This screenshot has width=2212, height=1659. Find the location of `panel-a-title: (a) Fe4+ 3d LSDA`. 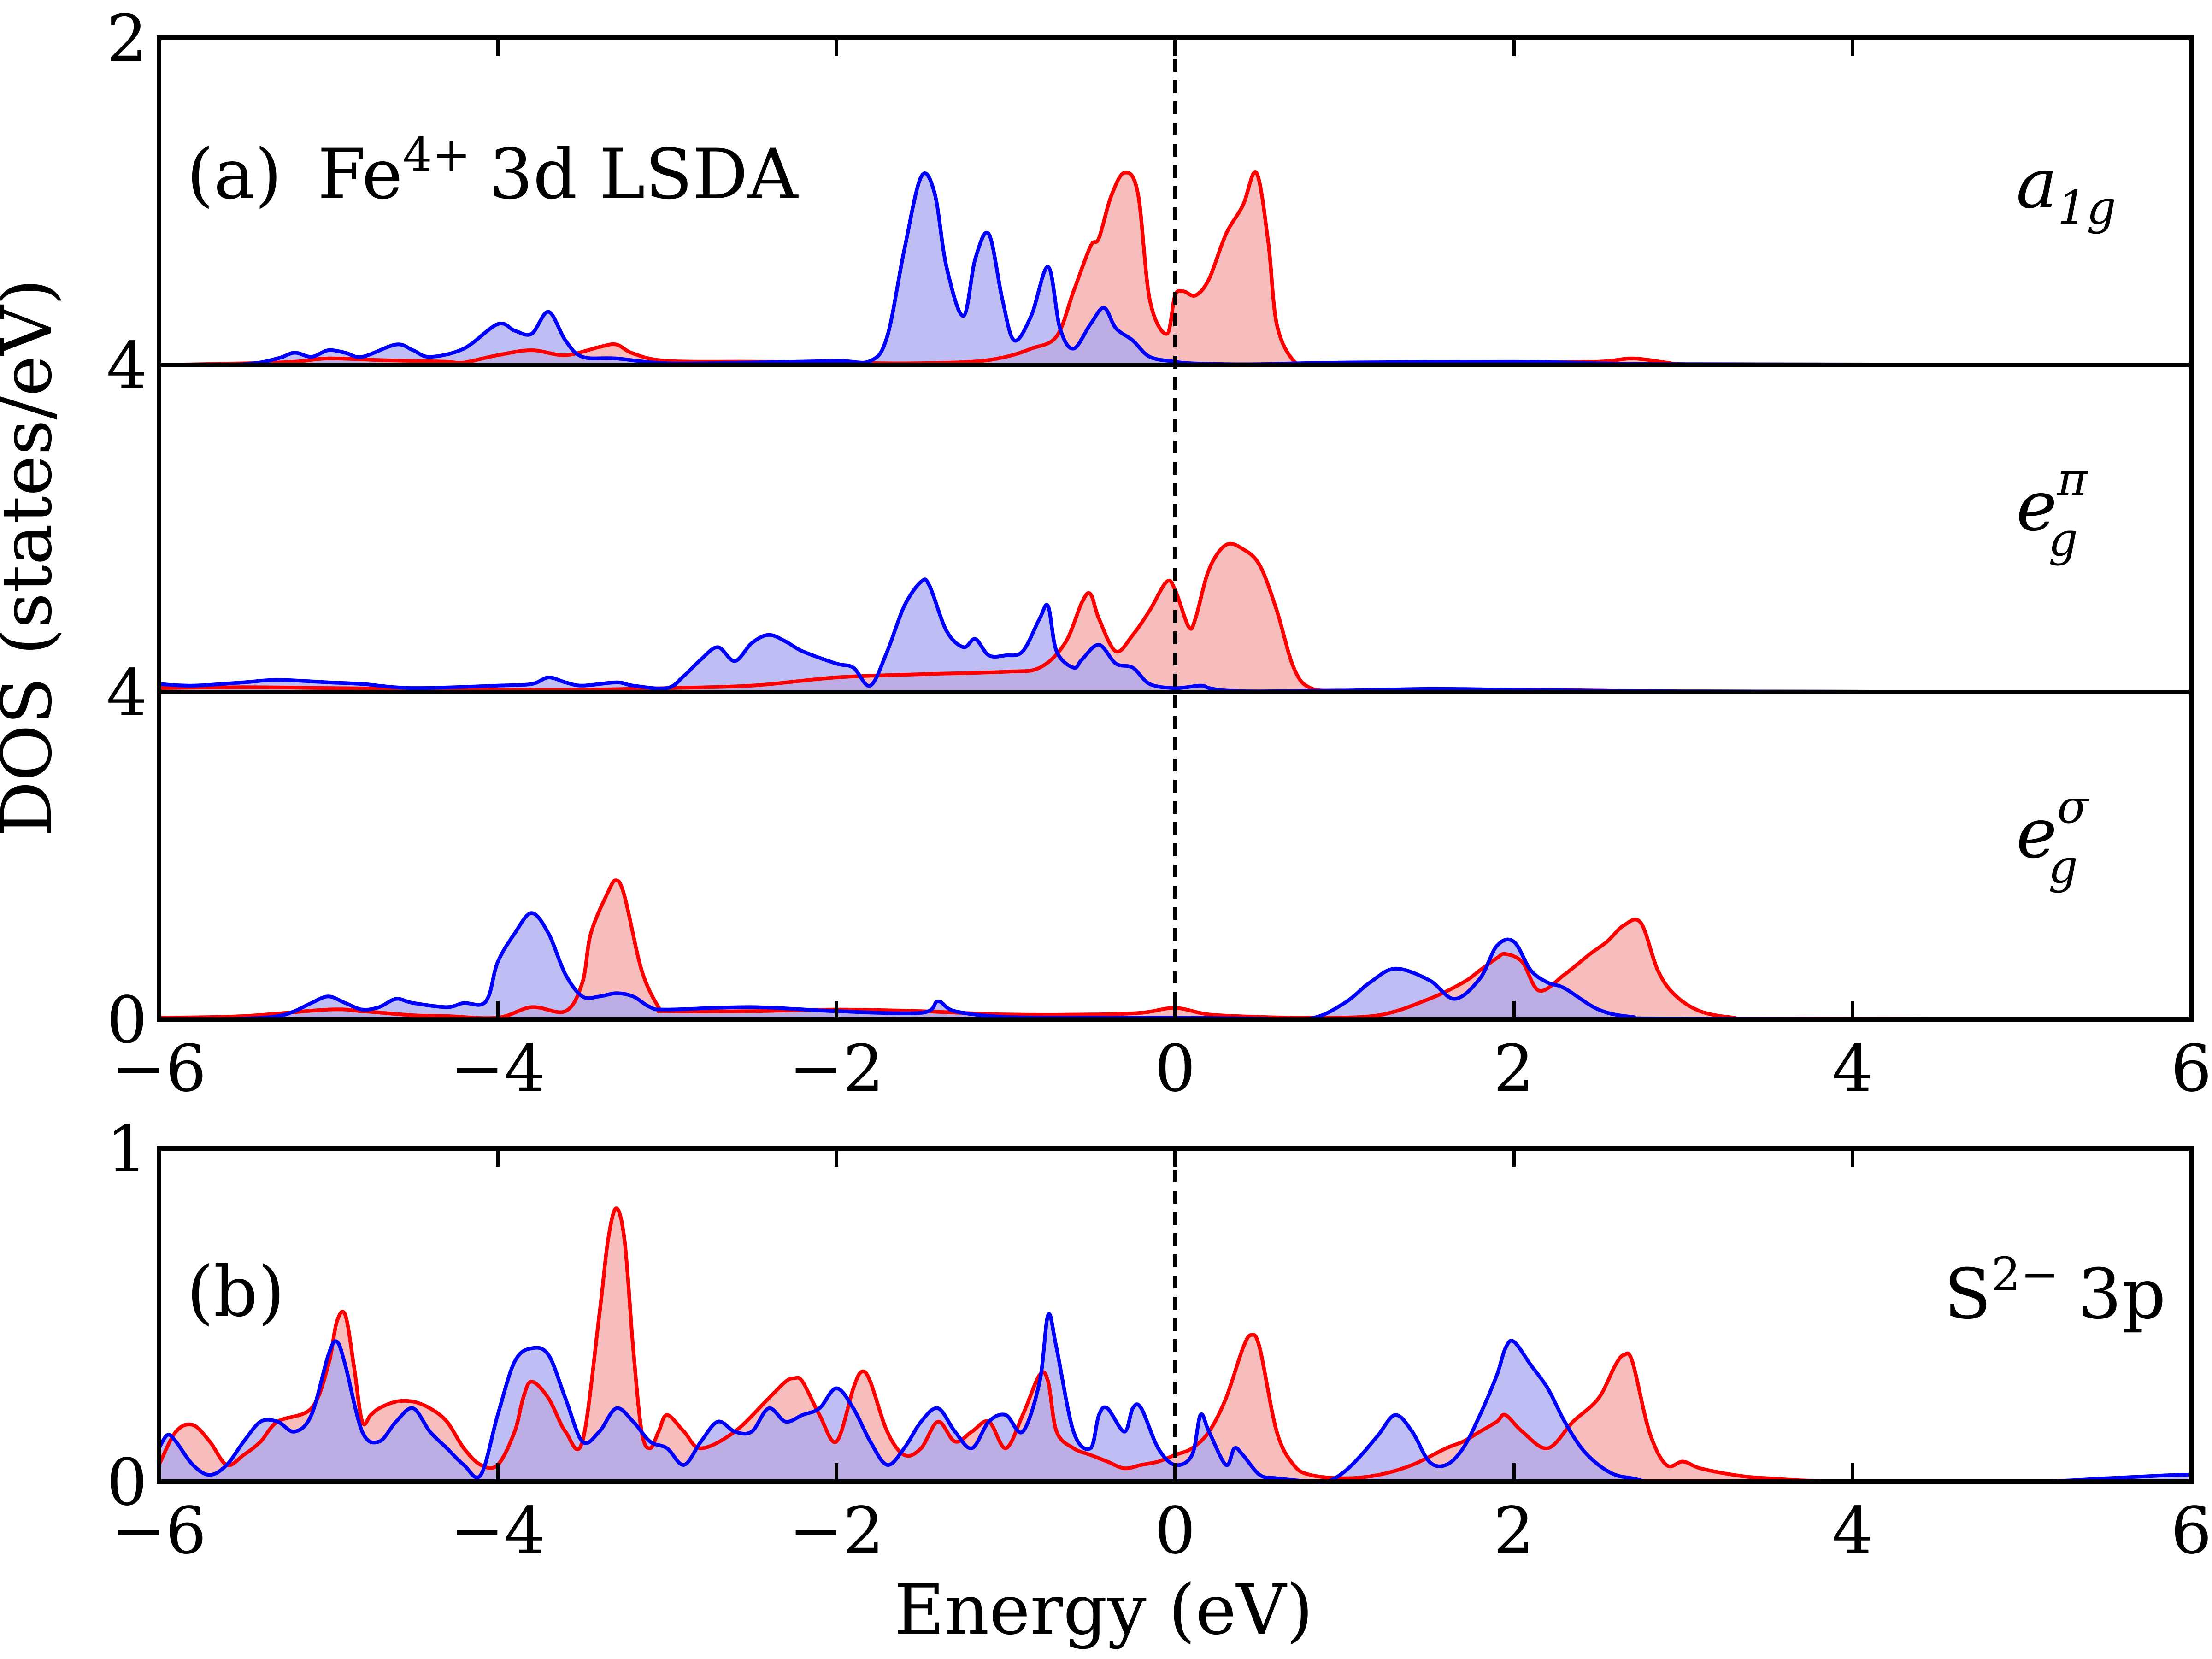

panel-a-title: (a) Fe4+ 3d LSDA is located at coordinates (493, 171).